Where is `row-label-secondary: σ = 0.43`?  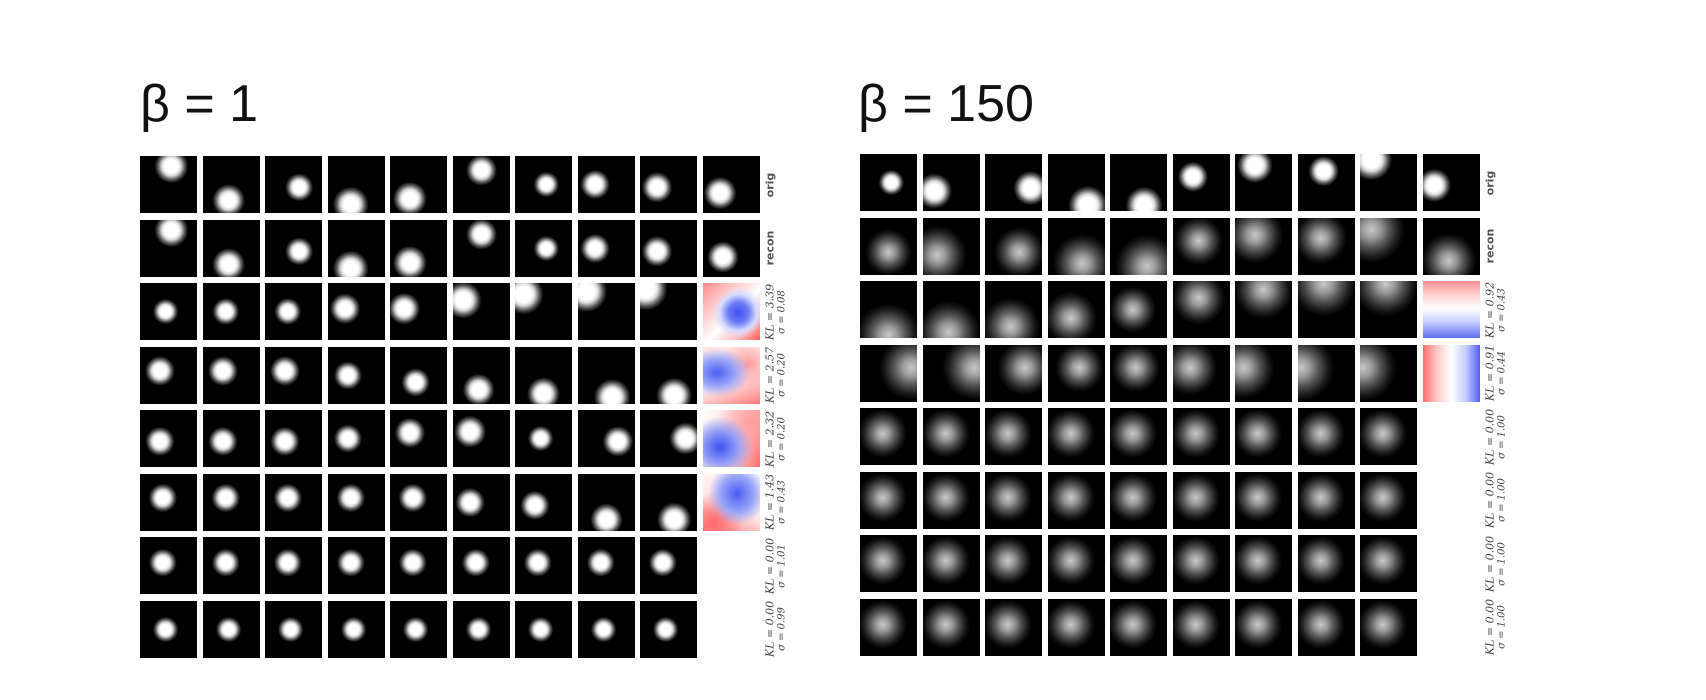 row-label-secondary: σ = 0.43 is located at coordinates (1501, 309).